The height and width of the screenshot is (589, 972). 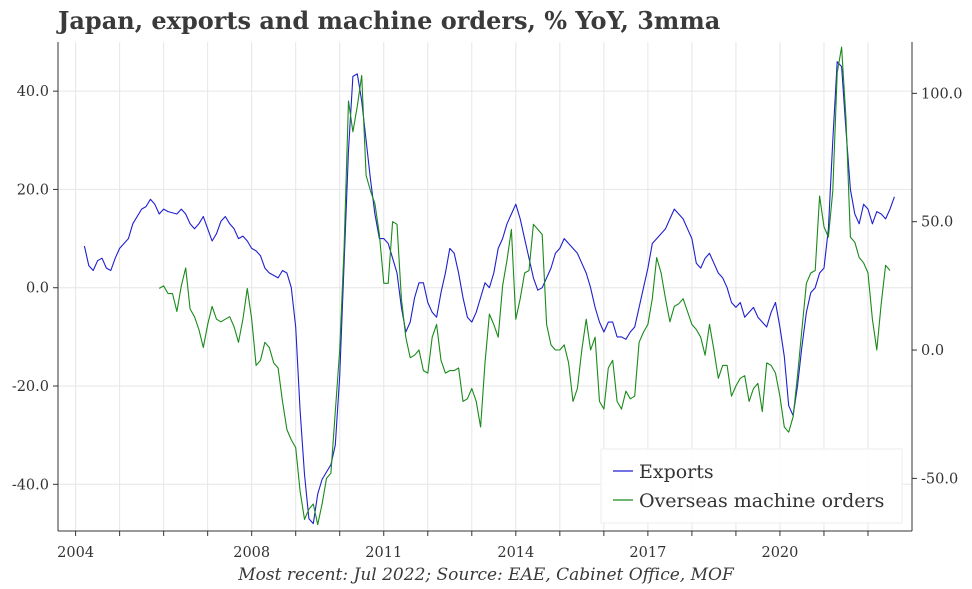 I want to click on x-tick-label: 2020, so click(x=779, y=553).